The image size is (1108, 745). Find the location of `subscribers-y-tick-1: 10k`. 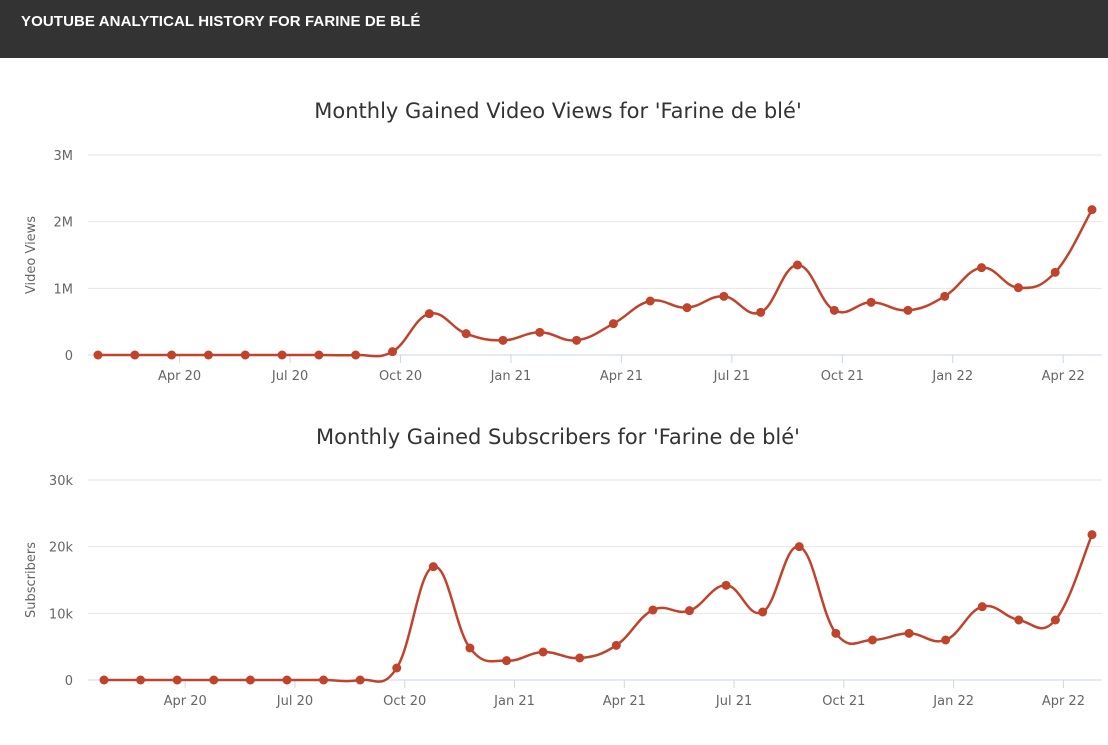

subscribers-y-tick-1: 10k is located at coordinates (61, 614).